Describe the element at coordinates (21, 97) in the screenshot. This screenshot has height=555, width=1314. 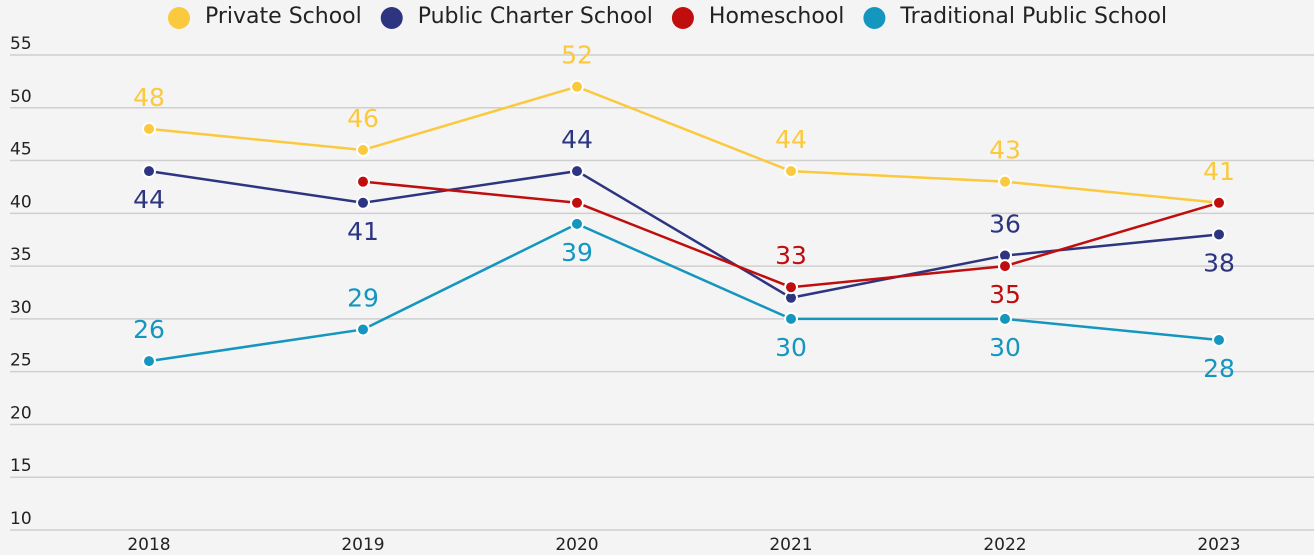
I see `y-tick-label: 50` at that location.